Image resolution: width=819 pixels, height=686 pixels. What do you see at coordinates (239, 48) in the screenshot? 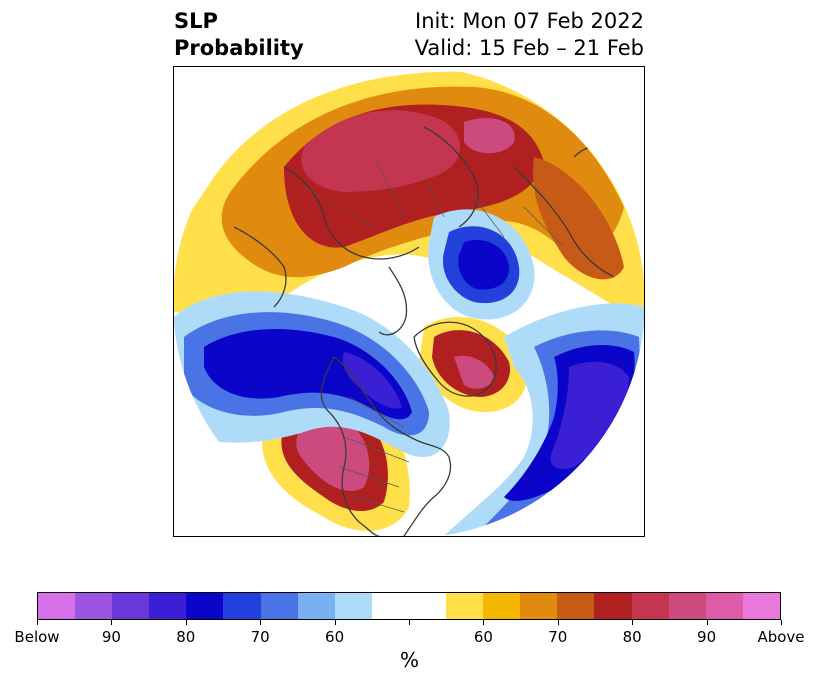
I see `title-line-probability: Probability` at bounding box center [239, 48].